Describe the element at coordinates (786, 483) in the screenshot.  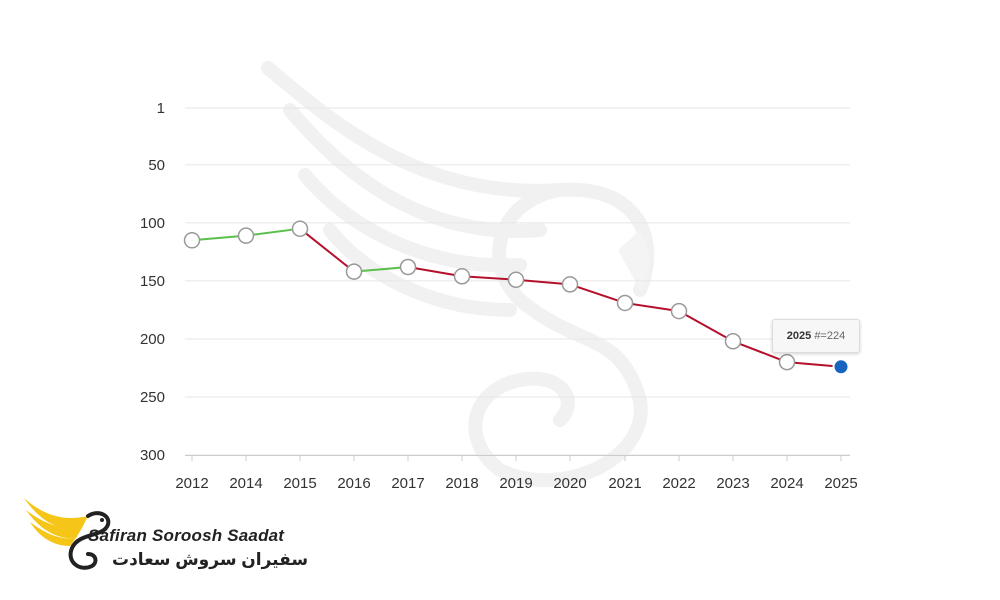
I see `x-tick-label: 2024` at that location.